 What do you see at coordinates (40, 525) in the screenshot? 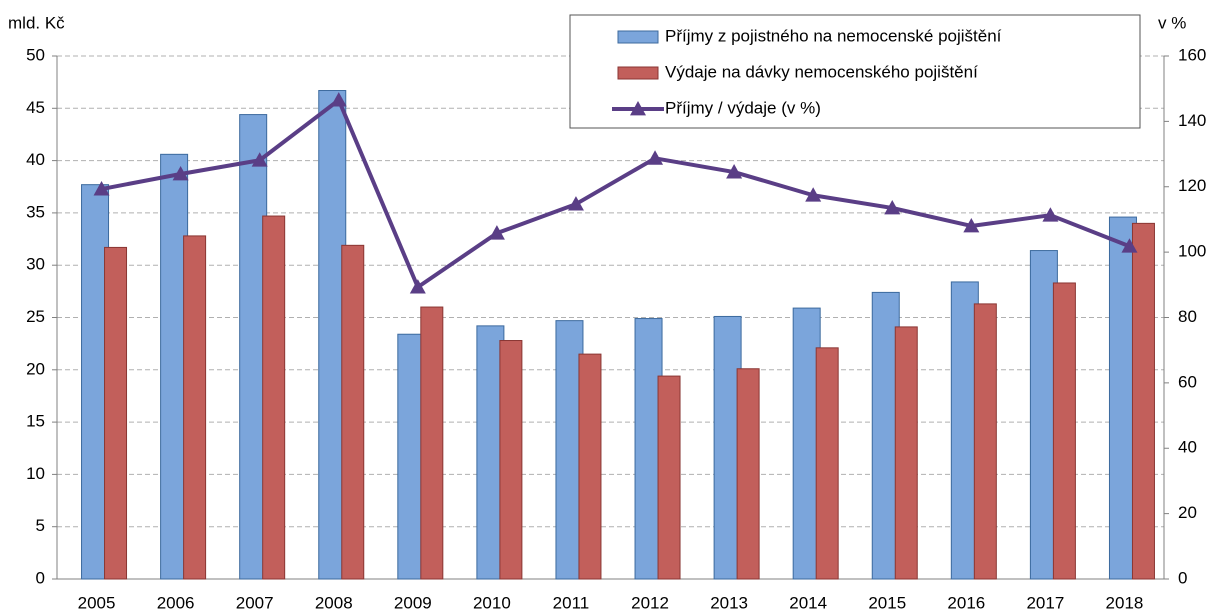
I see `y-tick-label: 5` at bounding box center [40, 525].